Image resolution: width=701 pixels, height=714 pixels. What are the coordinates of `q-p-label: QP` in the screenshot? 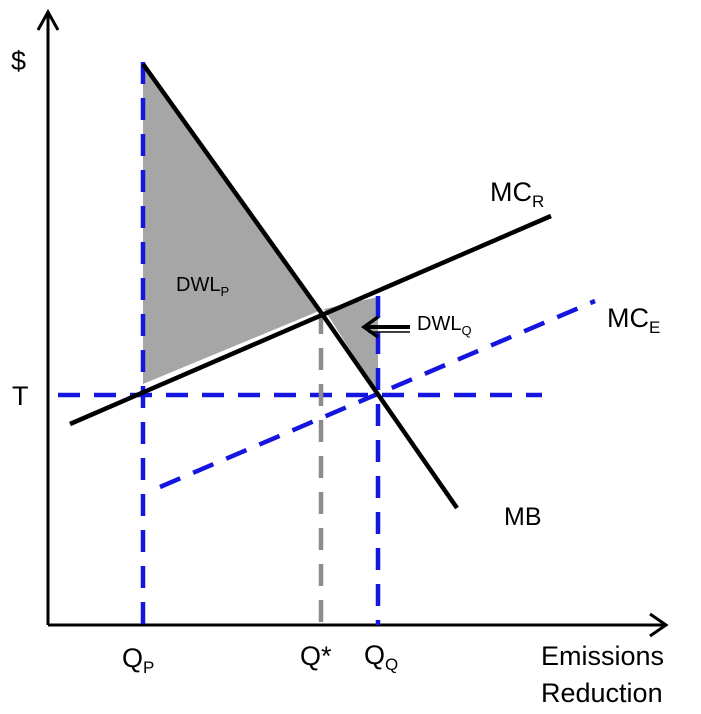 It's located at (138, 660).